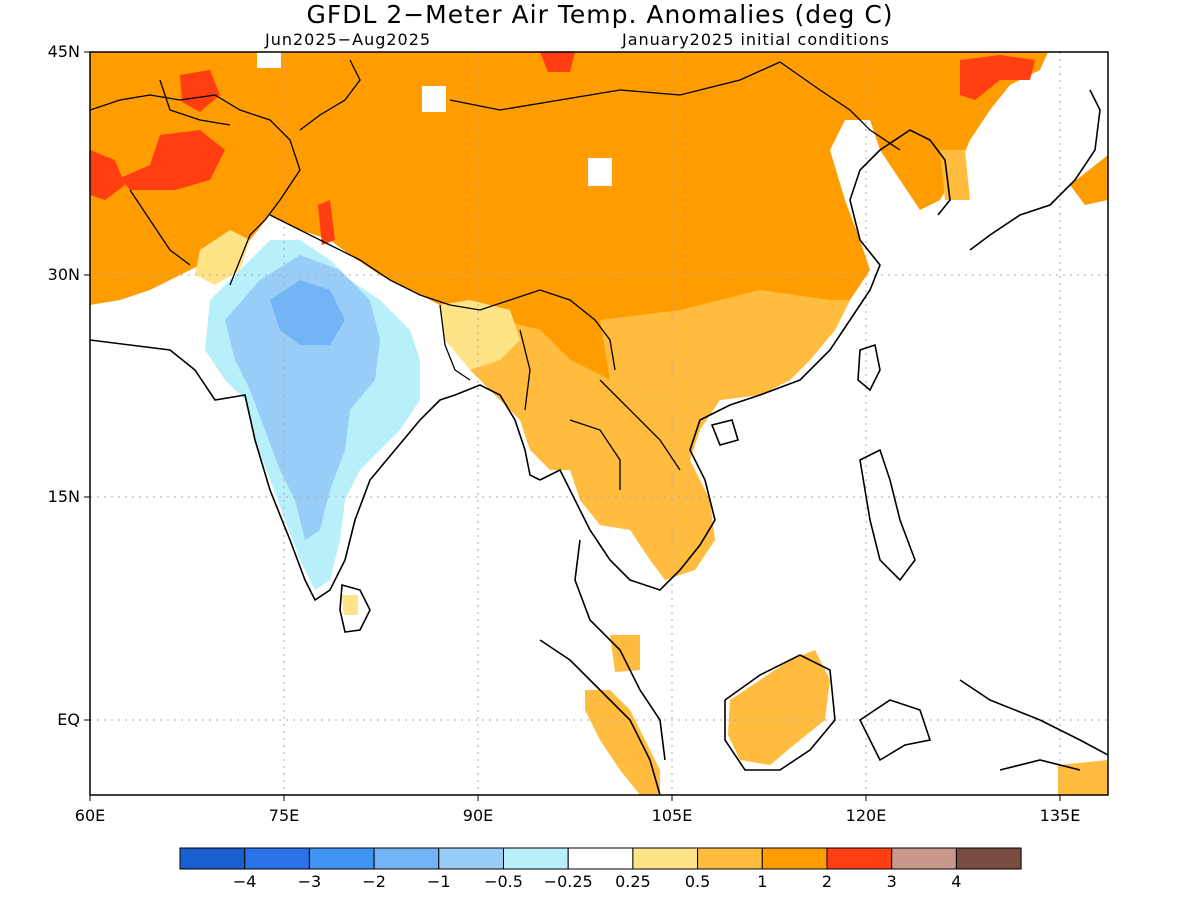  What do you see at coordinates (480, 335) in the screenshot?
I see `anomaly-region-bangladesh` at bounding box center [480, 335].